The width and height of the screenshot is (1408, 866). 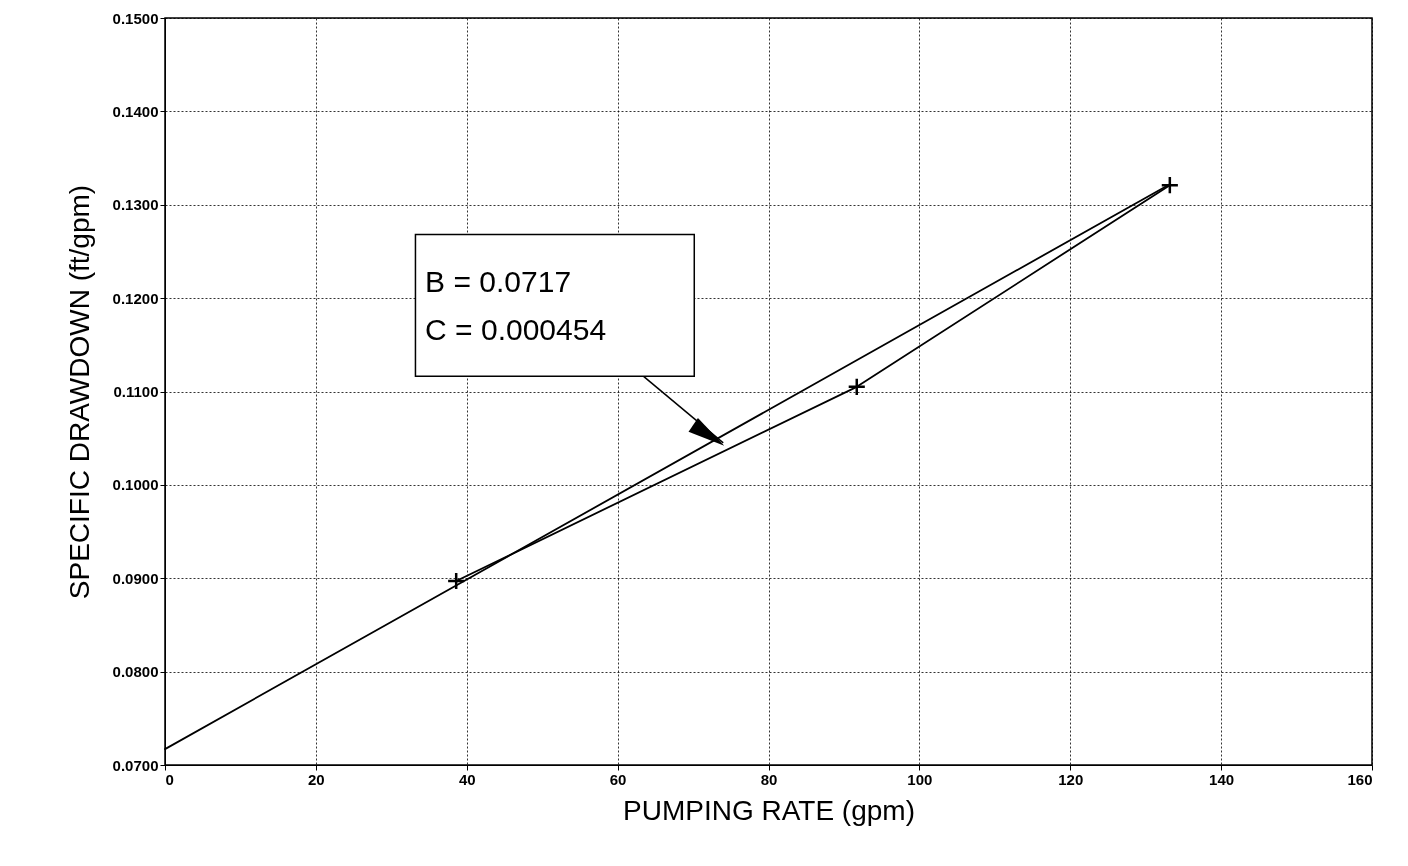 I want to click on y-tick-label: 0.1100, so click(x=136, y=391).